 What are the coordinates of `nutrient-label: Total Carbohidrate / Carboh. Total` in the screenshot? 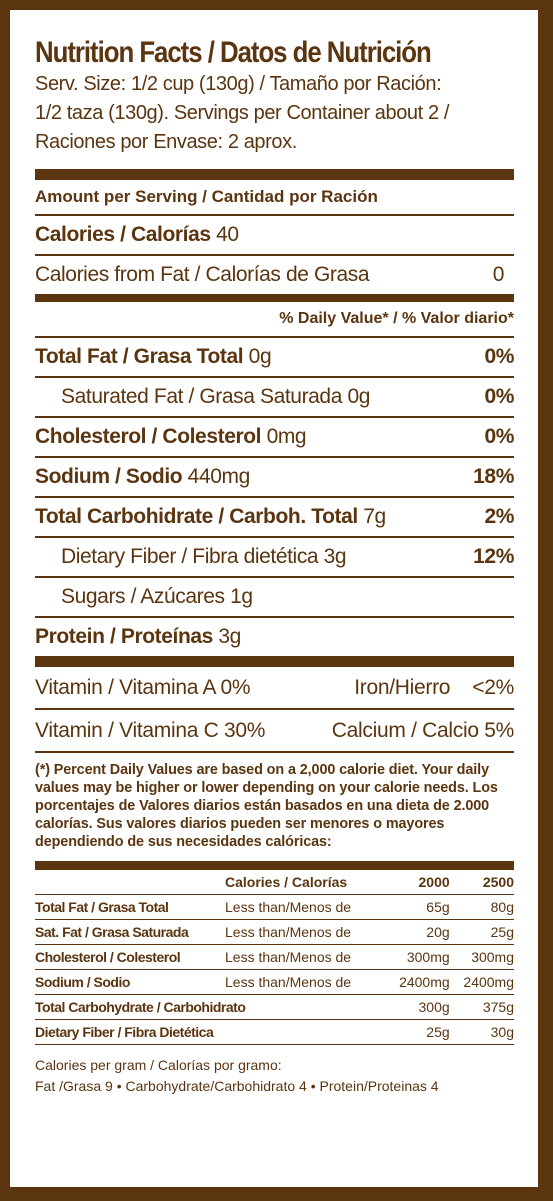 It's located at (196, 516).